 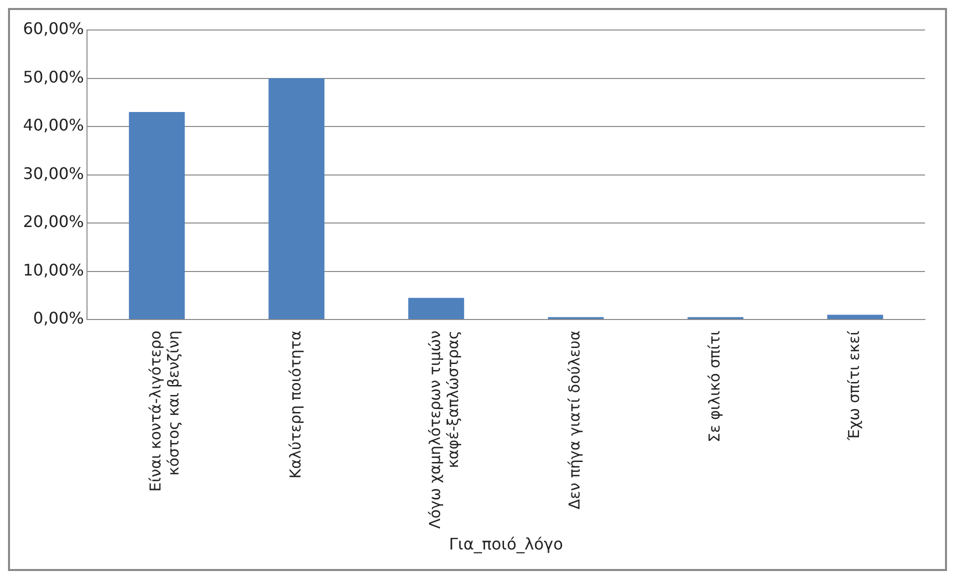 What do you see at coordinates (714, 386) in the screenshot?
I see `x-tick-label: Σε φιλικό σπίτι` at bounding box center [714, 386].